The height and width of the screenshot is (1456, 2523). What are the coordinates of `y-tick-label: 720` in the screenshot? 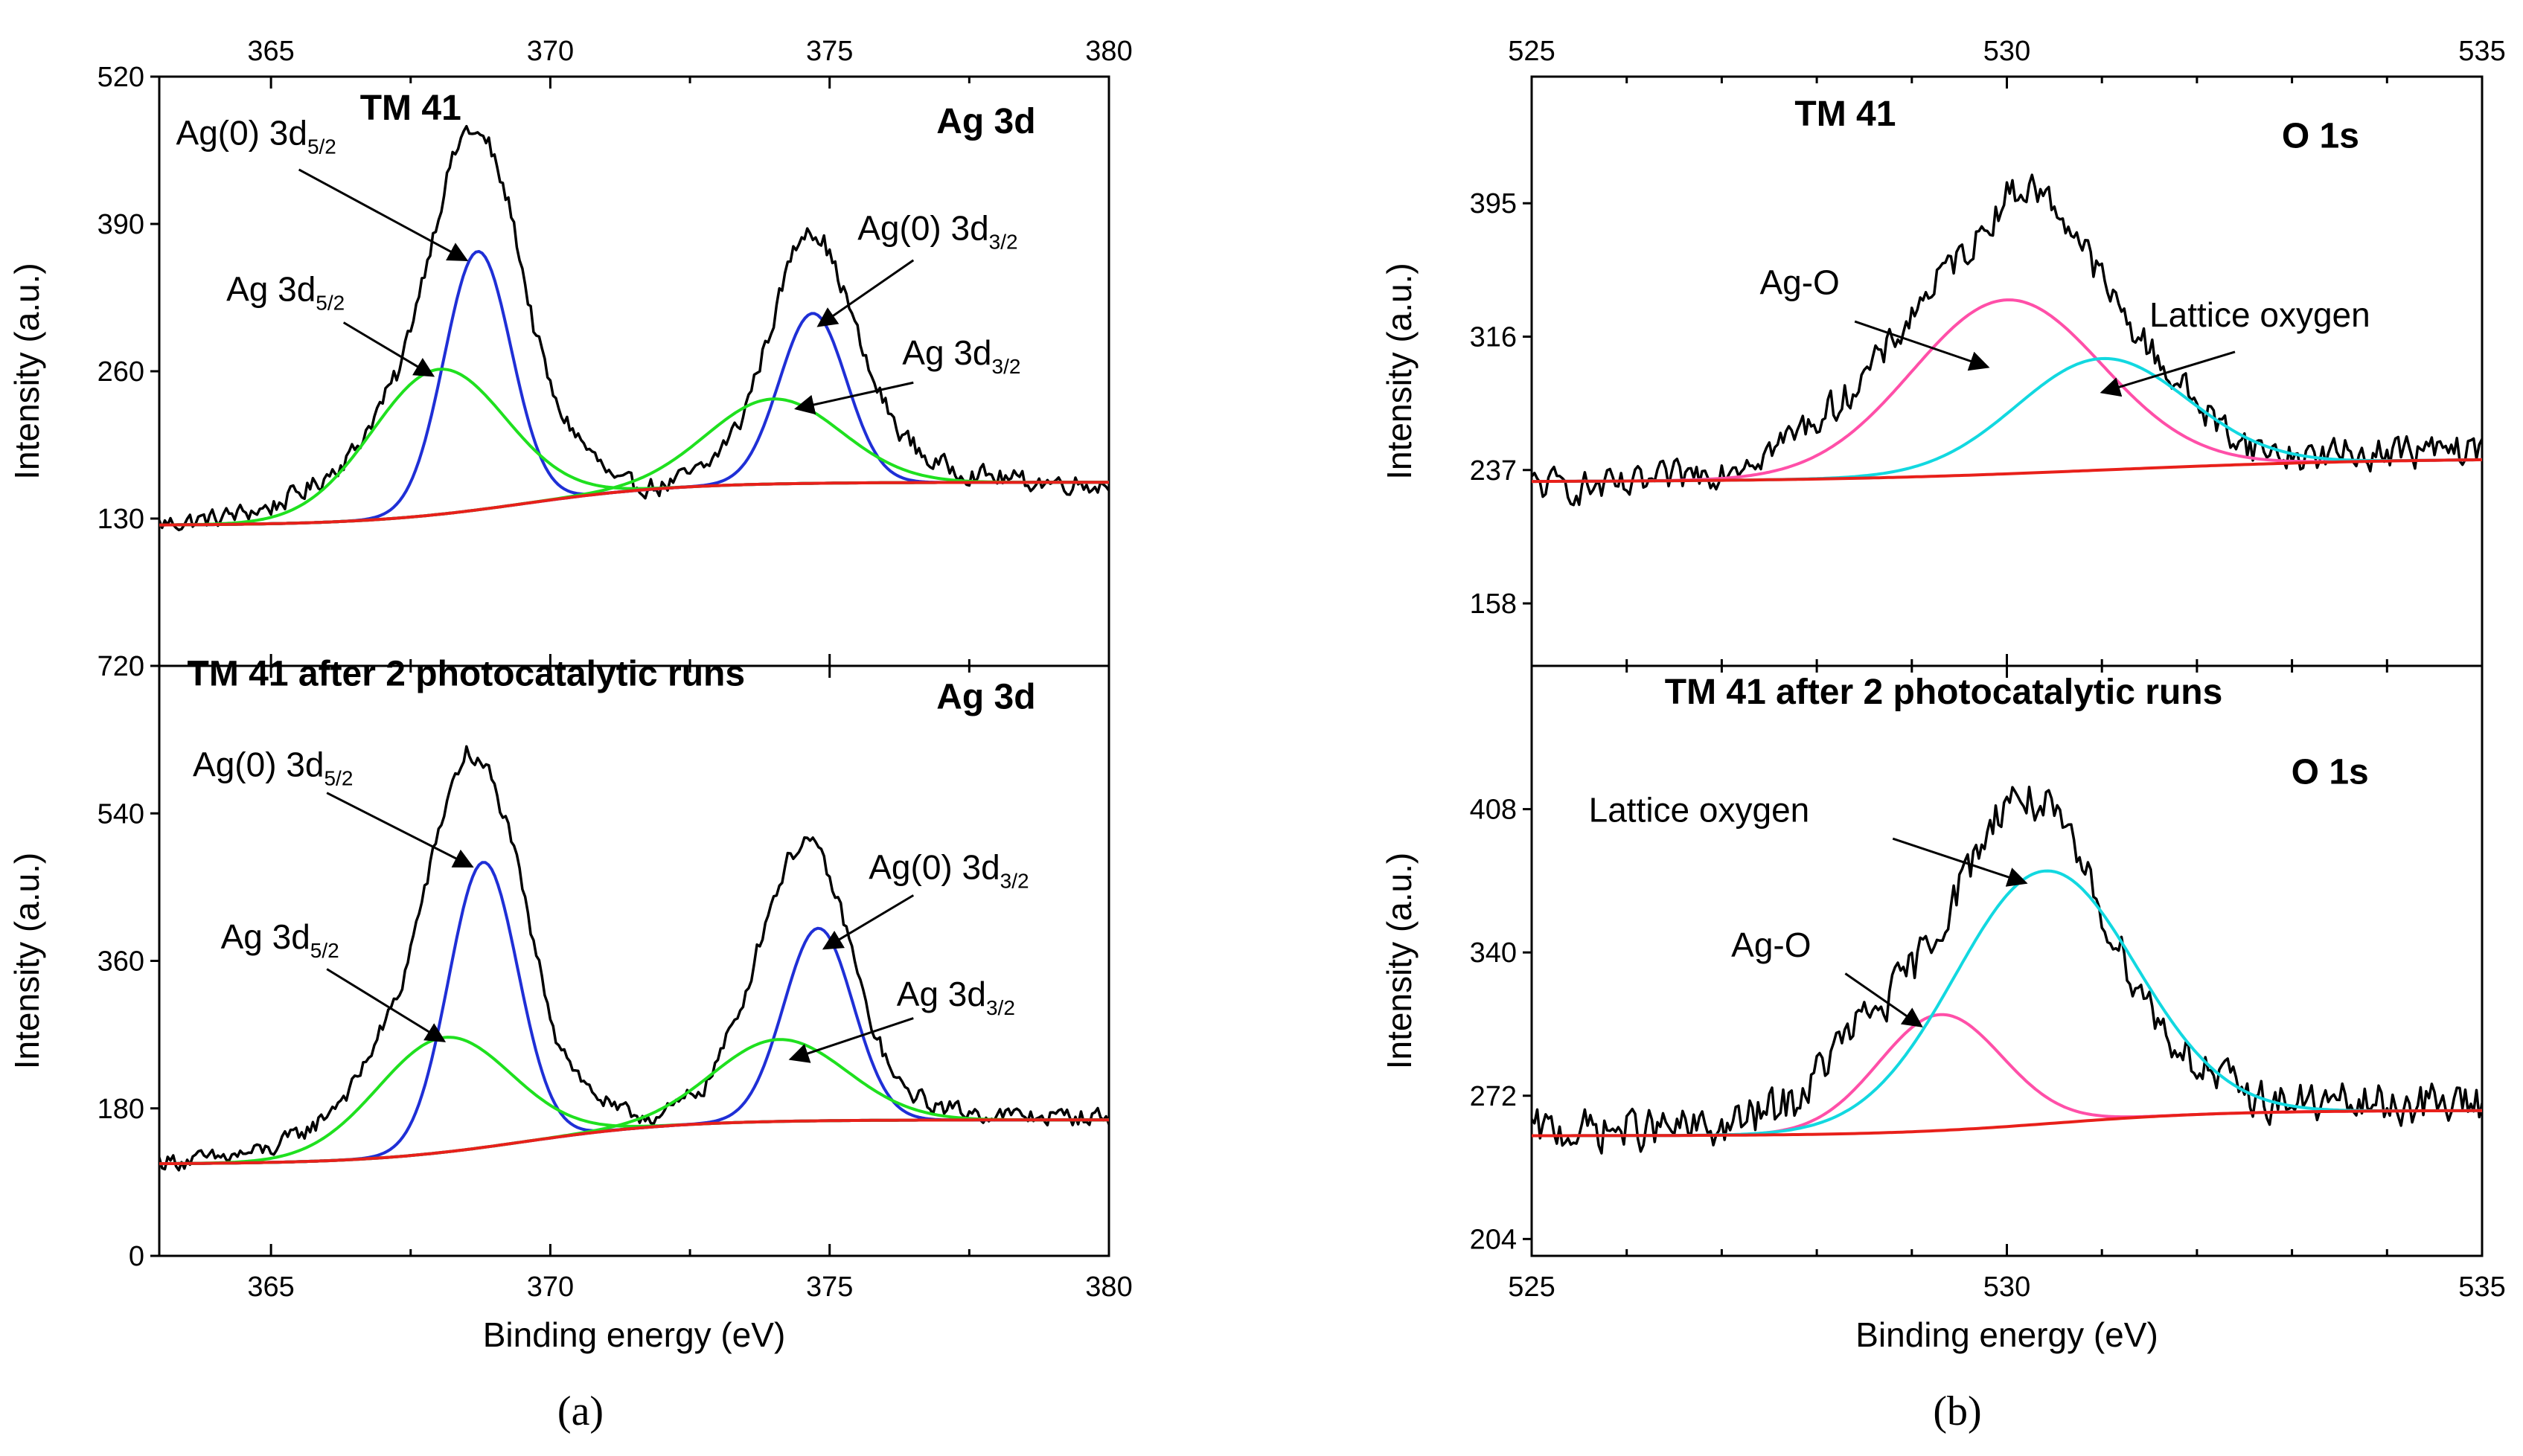 It's located at (121, 666).